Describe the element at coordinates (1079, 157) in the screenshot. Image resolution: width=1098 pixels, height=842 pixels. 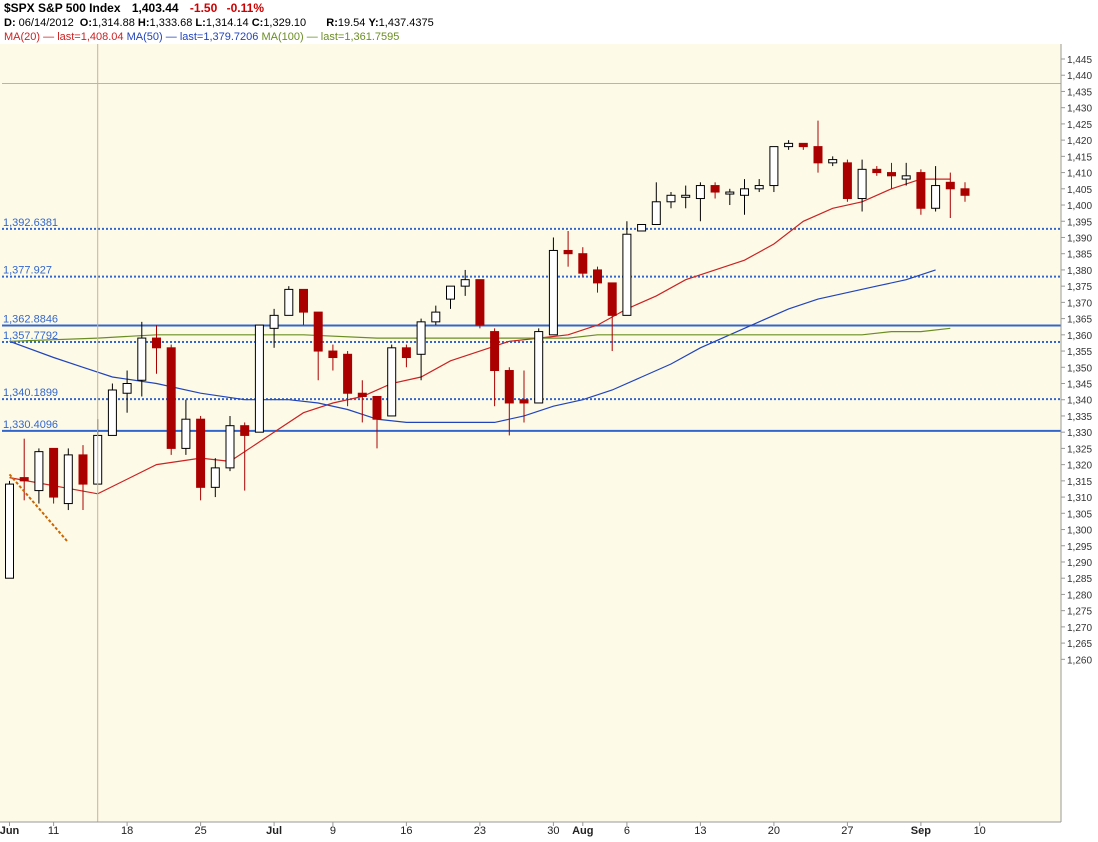
I see `y-tick-label: 1,415` at that location.